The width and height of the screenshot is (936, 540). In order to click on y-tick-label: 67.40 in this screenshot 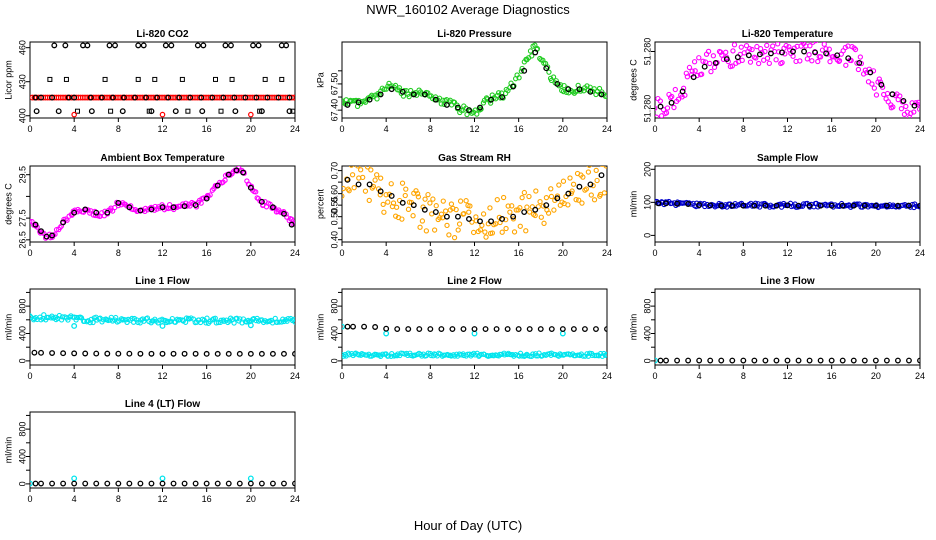, I will do `click(334, 110)`.